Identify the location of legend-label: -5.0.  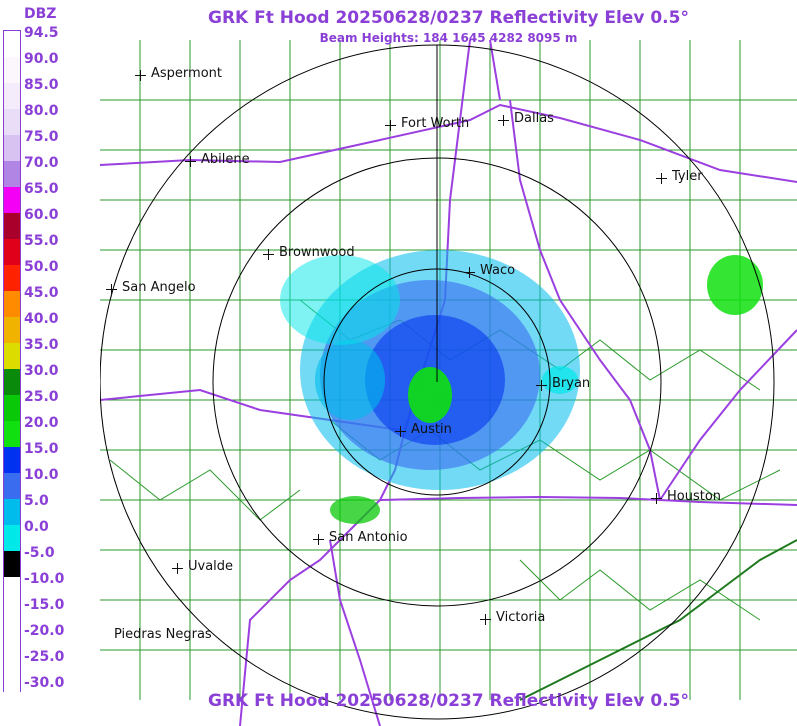
(39, 553).